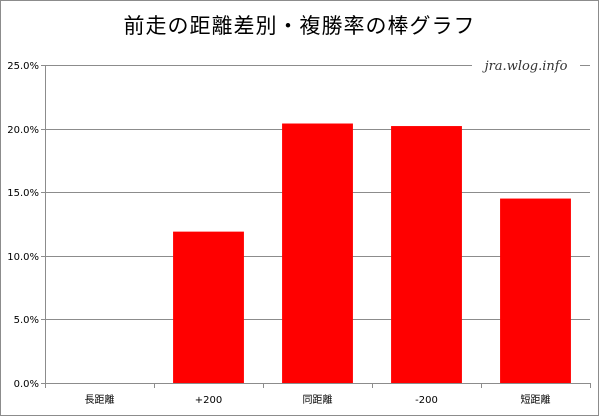 This screenshot has width=599, height=416. I want to click on watermark-group: jra.wlog.info, so click(526, 65).